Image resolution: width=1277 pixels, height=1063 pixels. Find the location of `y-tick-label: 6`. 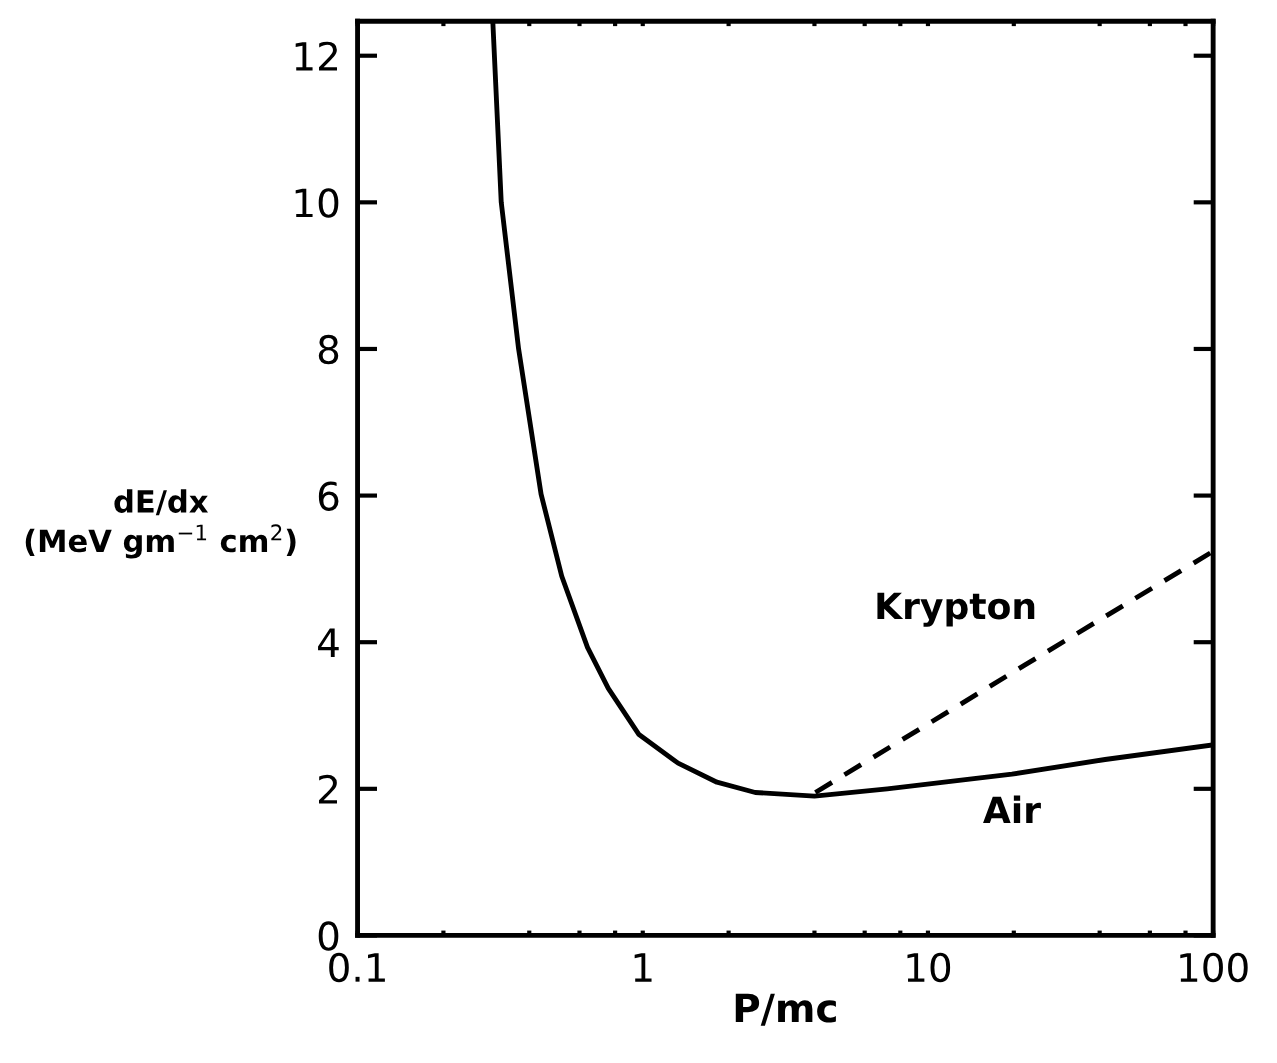

y-tick-label: 6 is located at coordinates (328, 496).